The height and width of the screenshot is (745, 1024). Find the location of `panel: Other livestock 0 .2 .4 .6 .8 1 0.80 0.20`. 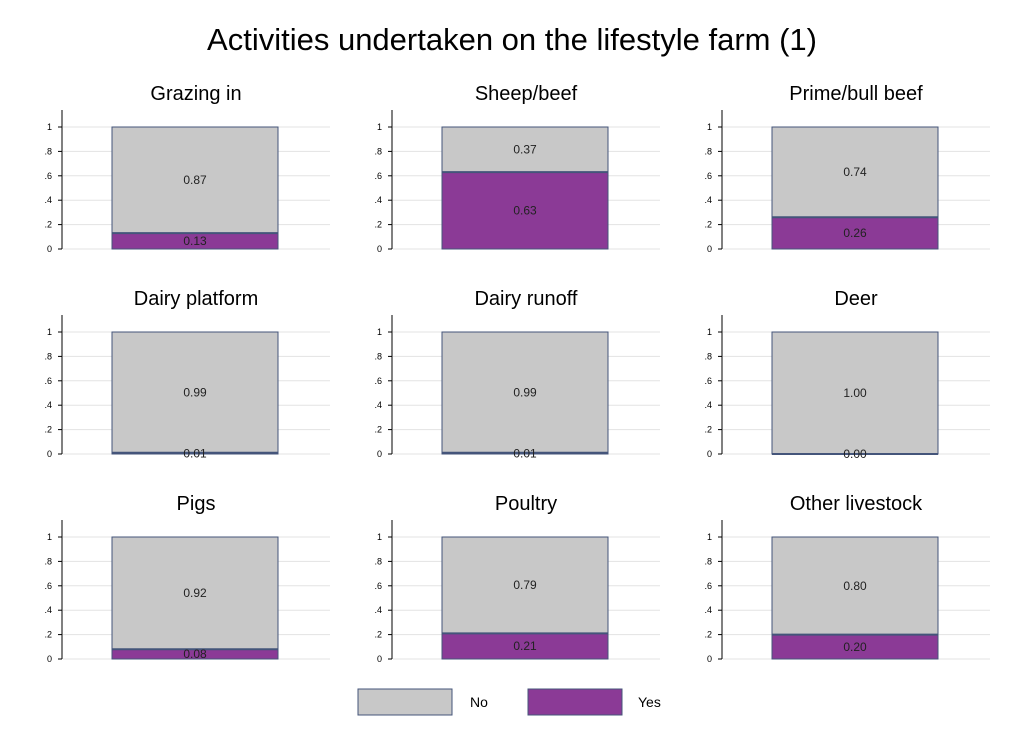

panel: Other livestock 0 .2 .4 .6 .8 1 0.80 0.20 is located at coordinates (847, 578).